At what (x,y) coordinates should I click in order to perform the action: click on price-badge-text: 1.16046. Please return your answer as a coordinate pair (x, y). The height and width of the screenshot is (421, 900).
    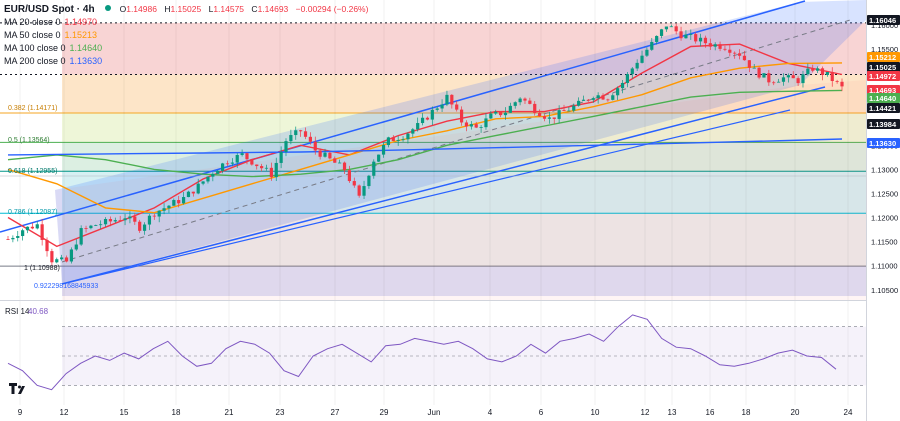
    Looking at the image, I should click on (882, 20).